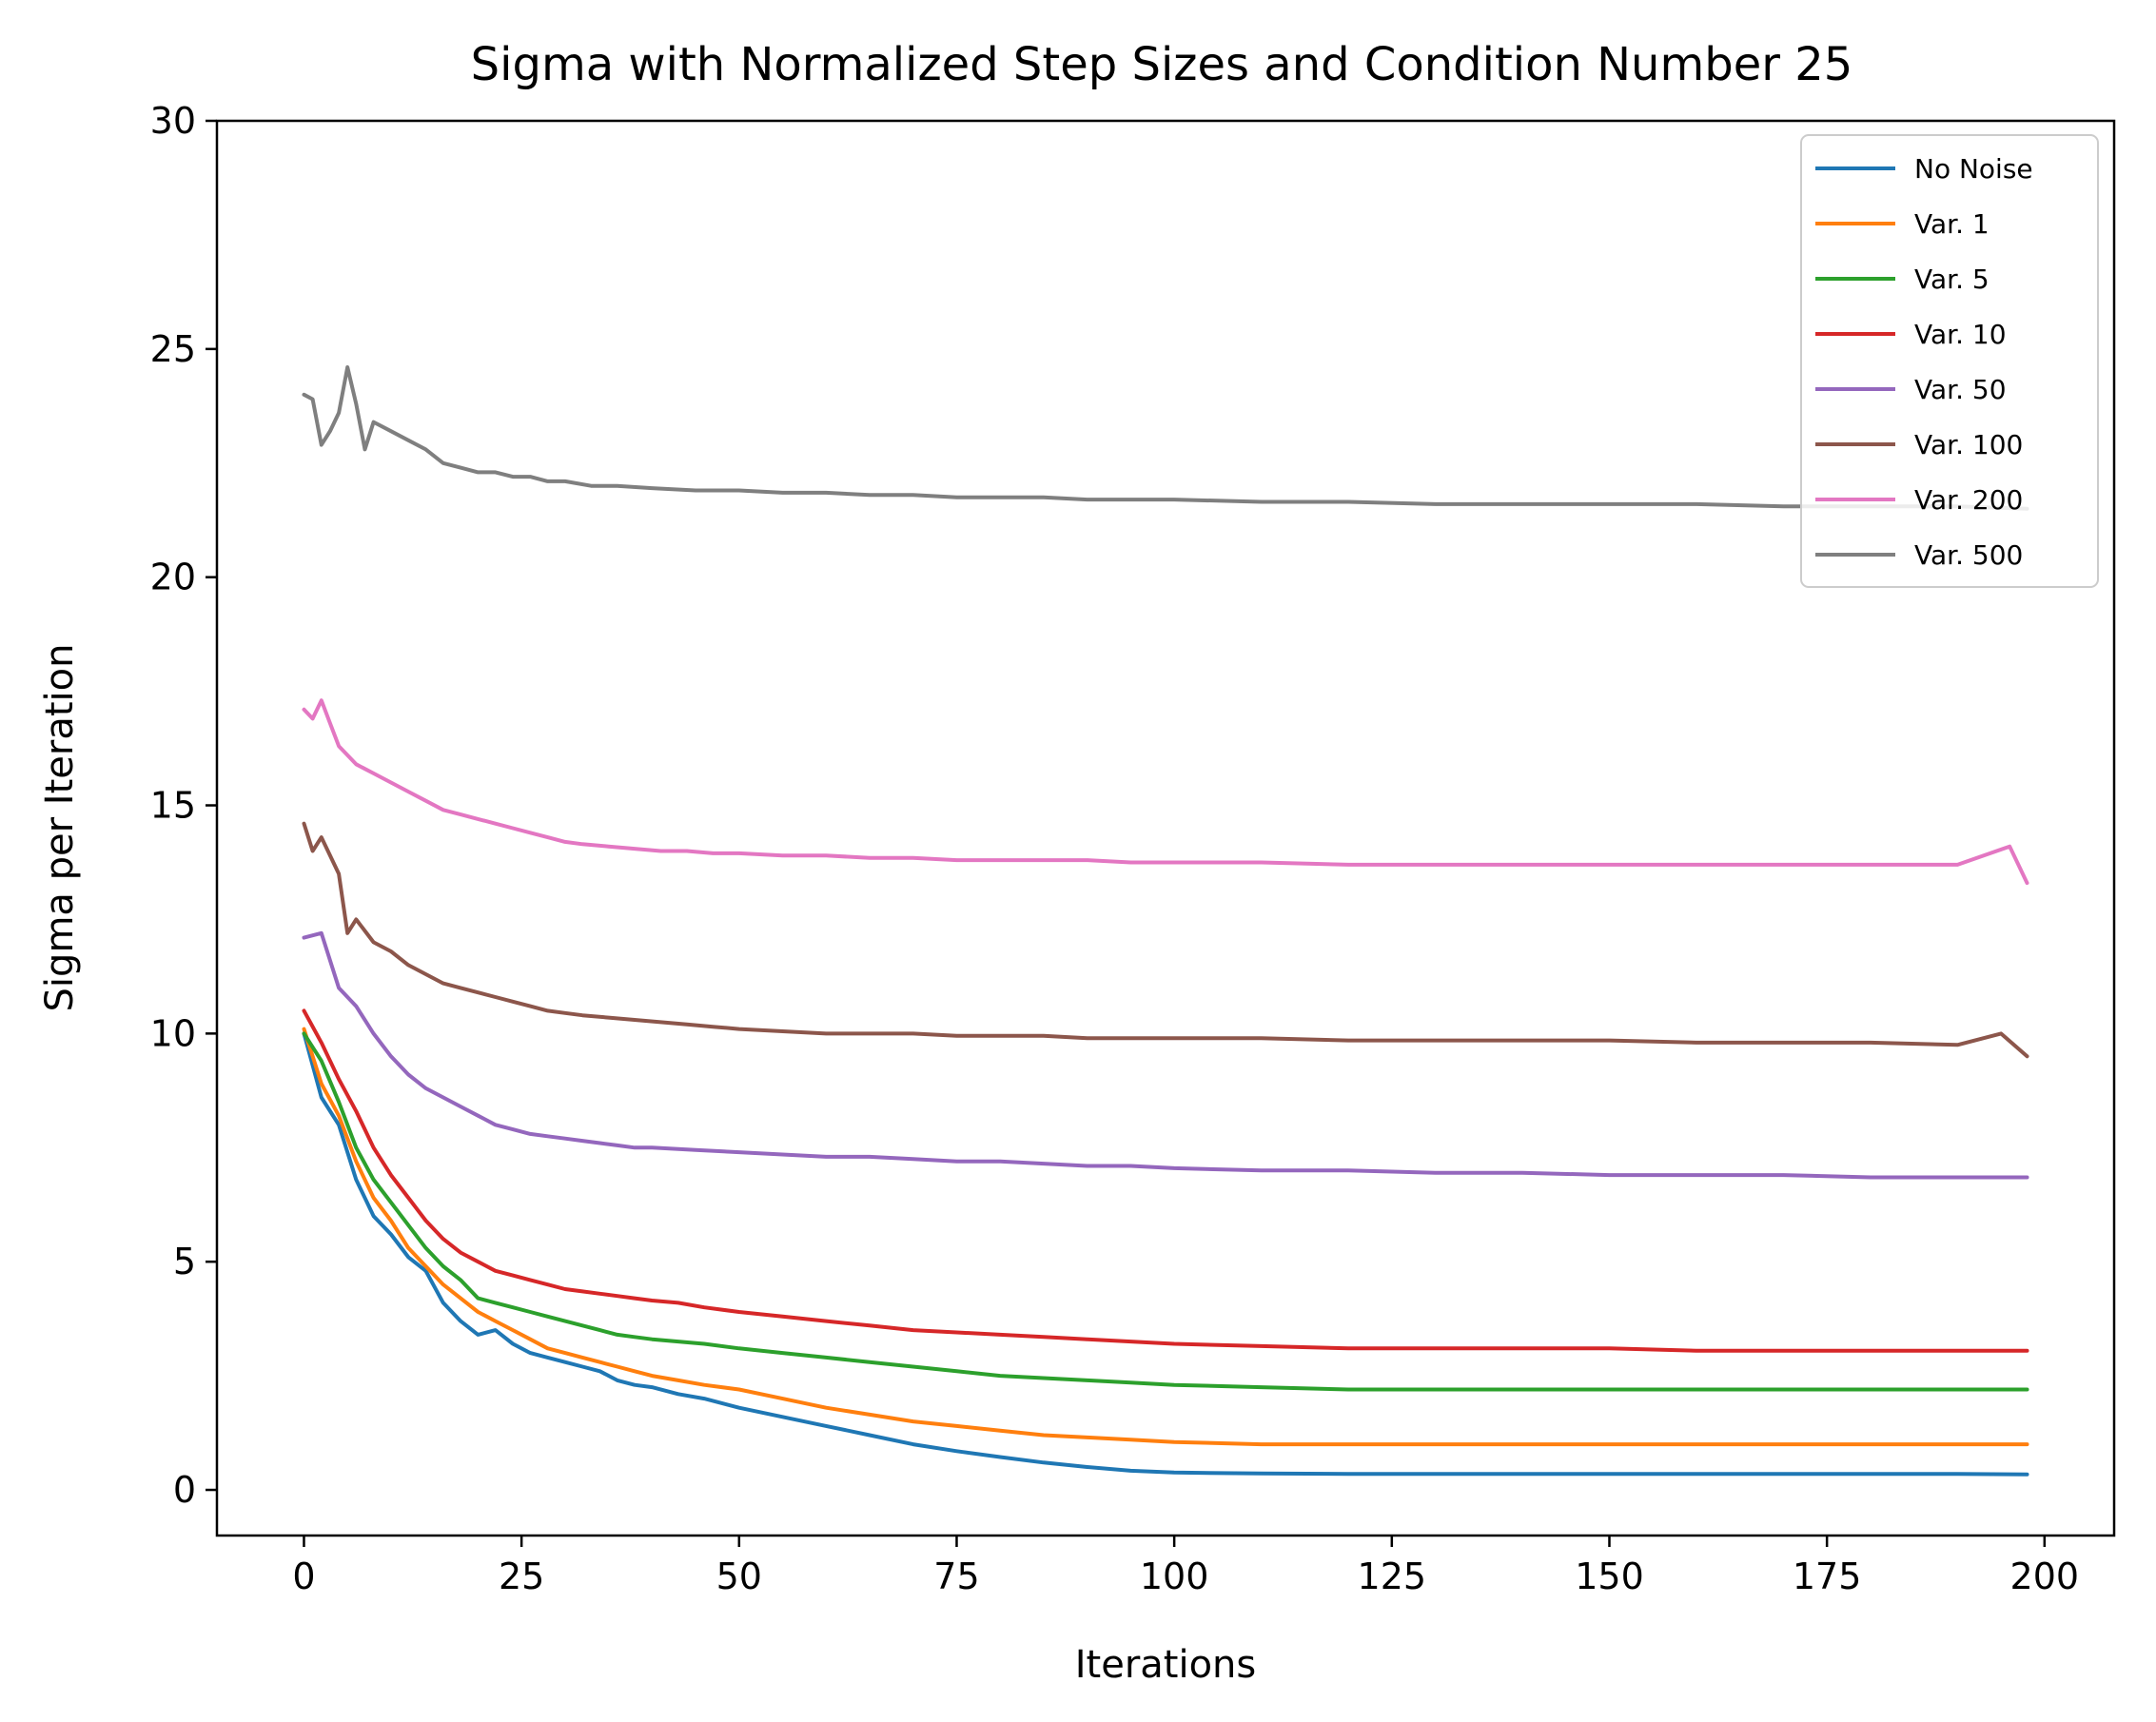 The width and height of the screenshot is (2156, 1722). I want to click on legend-label-3: Var. 10, so click(1960, 334).